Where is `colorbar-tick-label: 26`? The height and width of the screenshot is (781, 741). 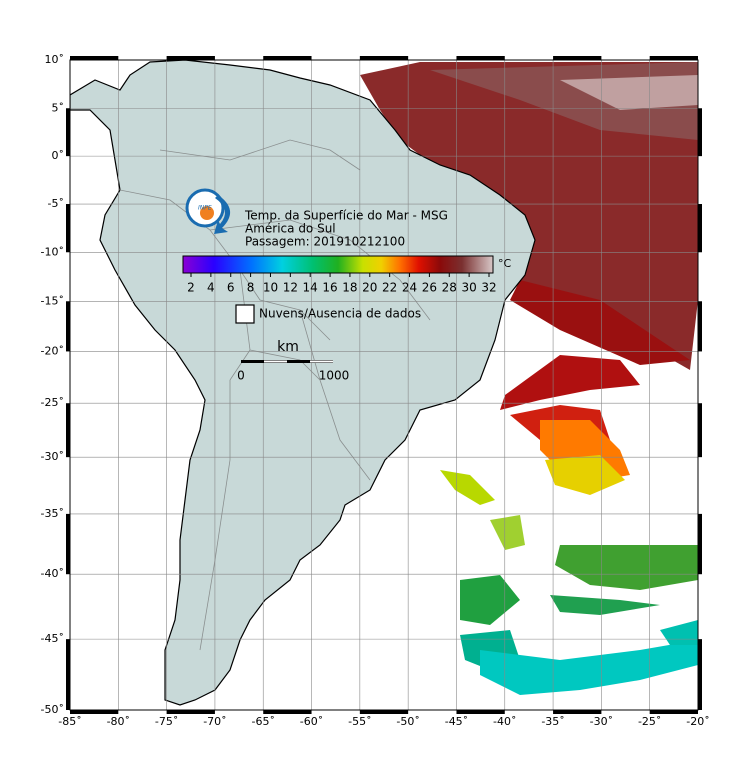 colorbar-tick-label: 26 is located at coordinates (429, 288).